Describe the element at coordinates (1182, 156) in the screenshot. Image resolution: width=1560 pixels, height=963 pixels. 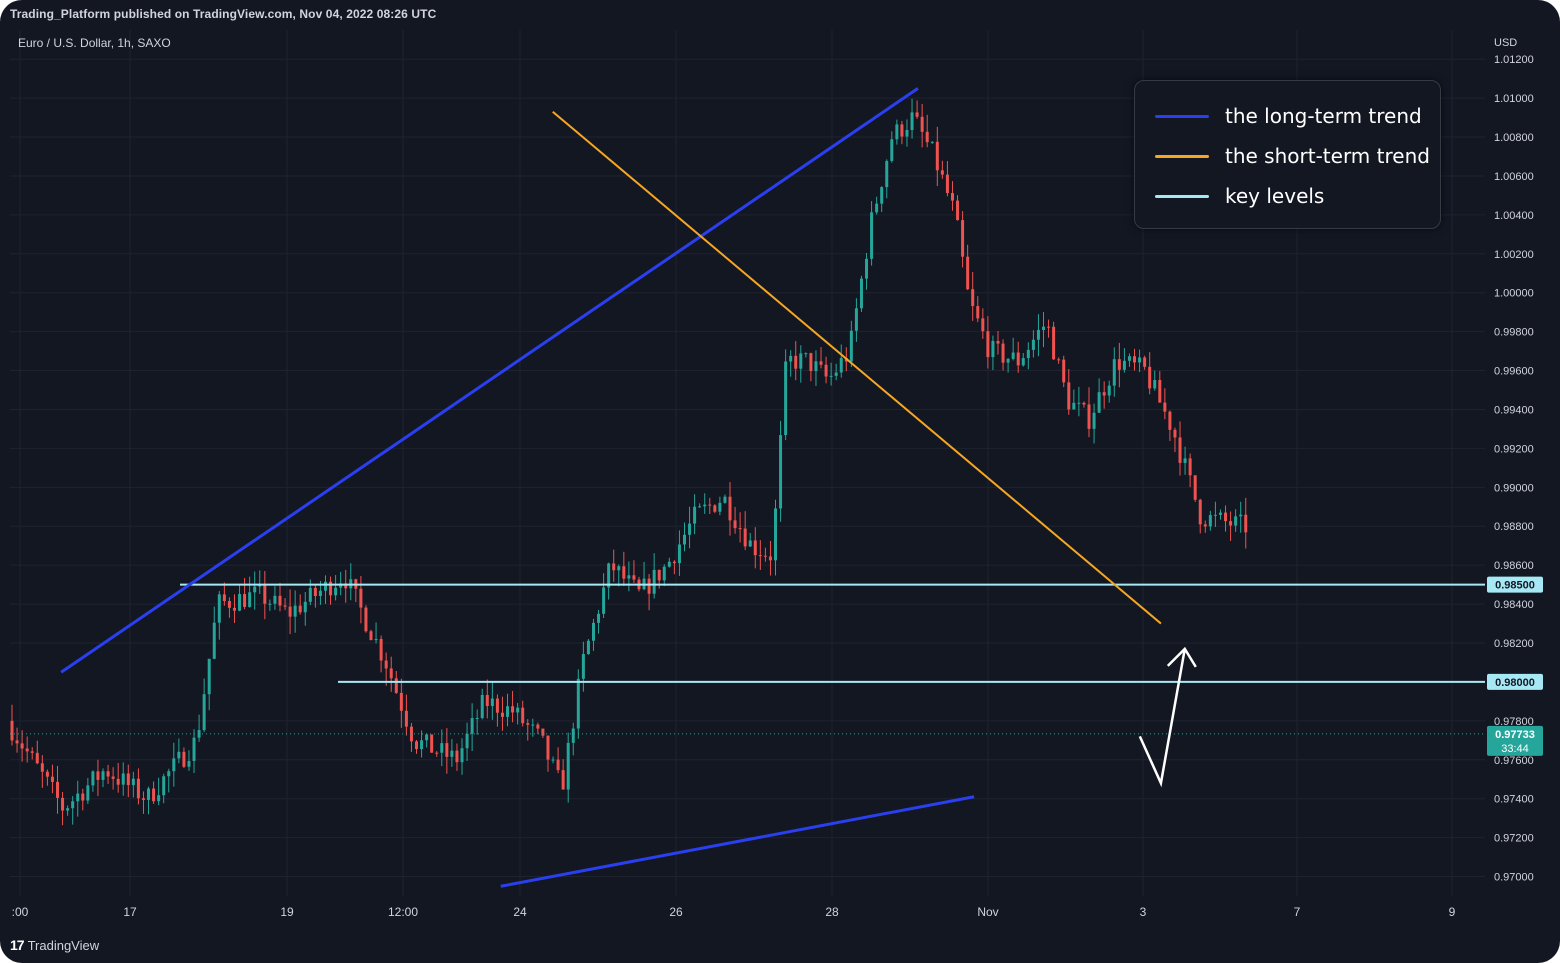
I see `legend-swatch` at that location.